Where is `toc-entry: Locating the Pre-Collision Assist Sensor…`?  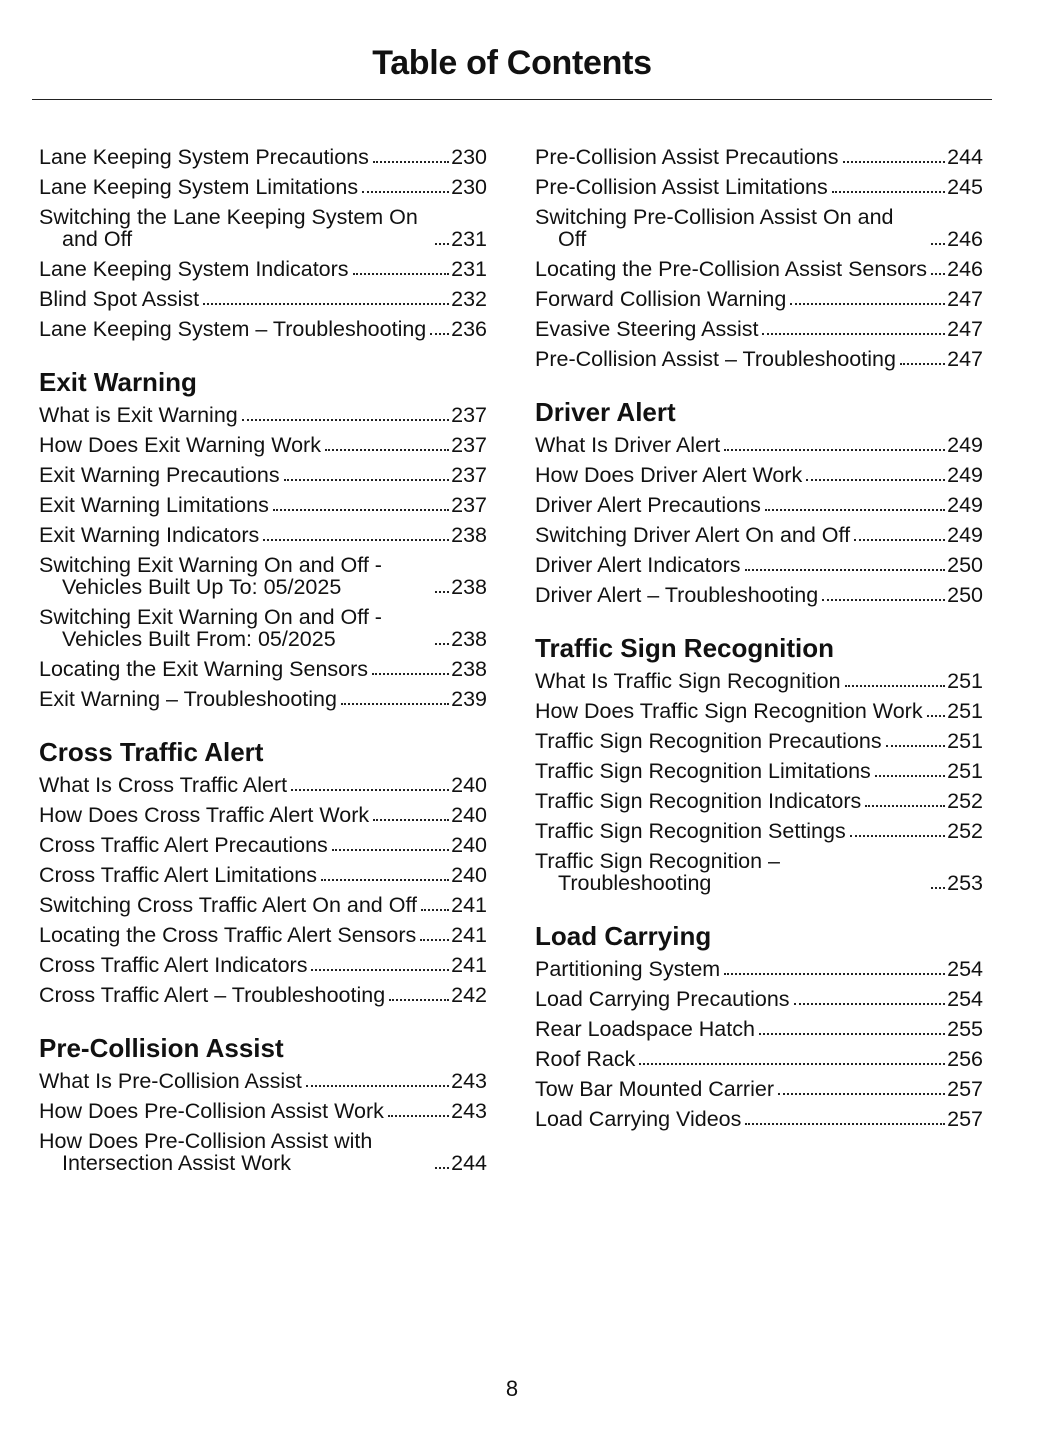
toc-entry: Locating the Pre-Collision Assist Sensor… is located at coordinates (759, 269).